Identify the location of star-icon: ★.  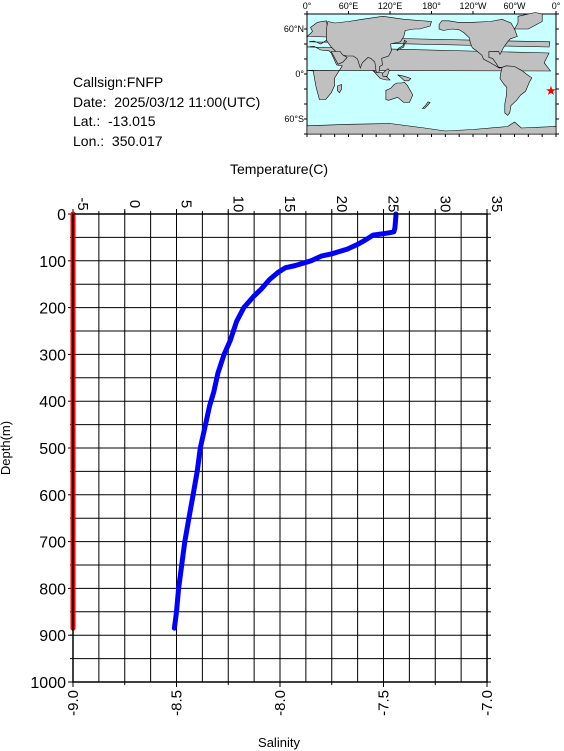
(551, 90).